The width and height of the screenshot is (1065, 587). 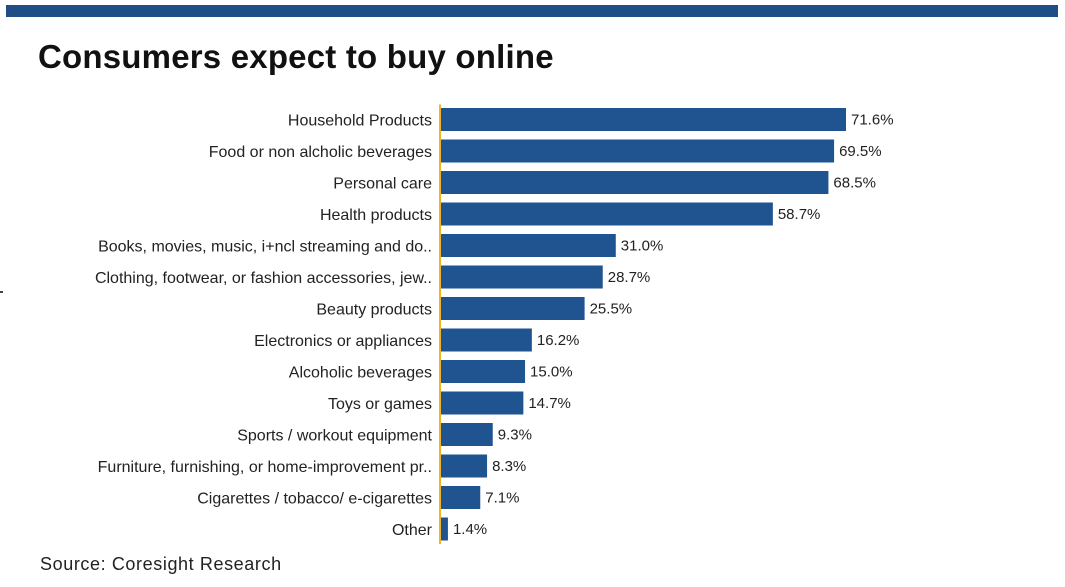 What do you see at coordinates (860, 151) in the screenshot?
I see `value-label-1: 69.5%` at bounding box center [860, 151].